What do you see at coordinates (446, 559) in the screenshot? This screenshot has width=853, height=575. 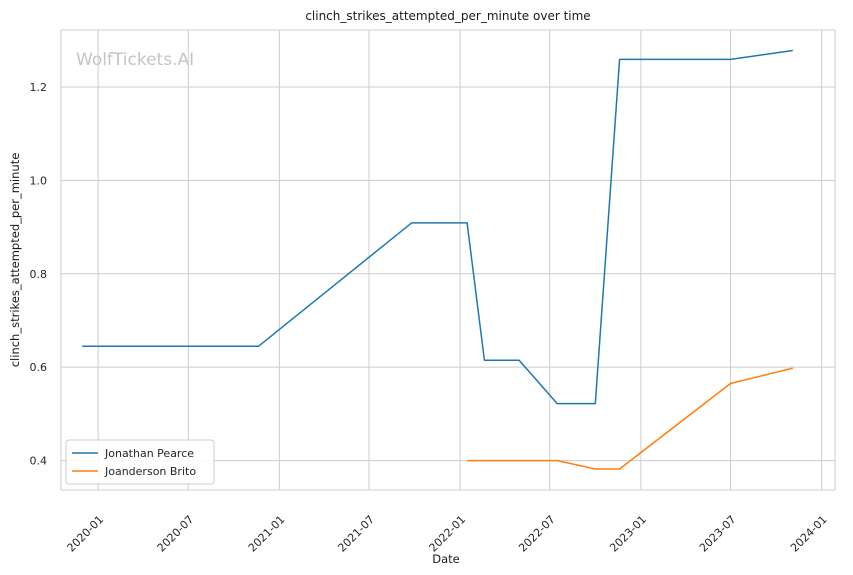 I see `x-axis-title: Date` at bounding box center [446, 559].